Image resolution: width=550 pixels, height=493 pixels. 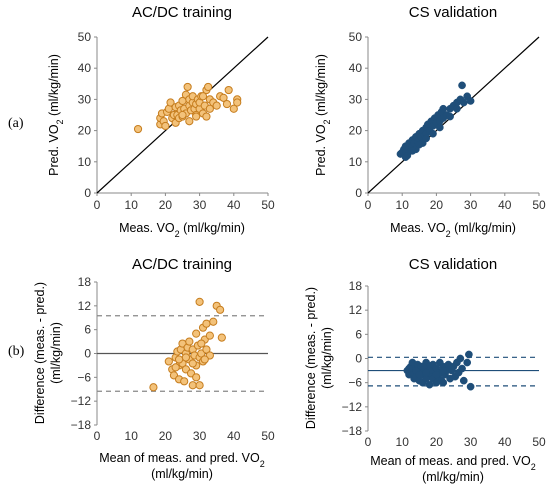 What do you see at coordinates (16, 351) in the screenshot?
I see `panel-label-b: (b)` at bounding box center [16, 351].